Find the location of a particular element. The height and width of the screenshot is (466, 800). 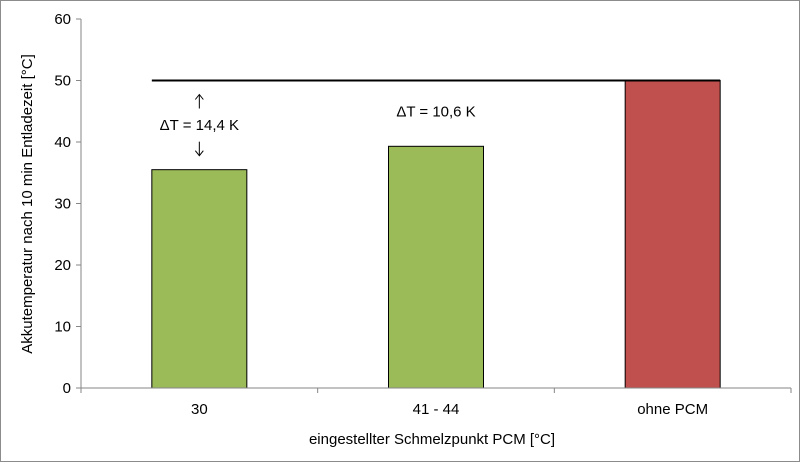

annotations: ΔT = 14,4 K ΔT = 10,6 K is located at coordinates (318, 125).